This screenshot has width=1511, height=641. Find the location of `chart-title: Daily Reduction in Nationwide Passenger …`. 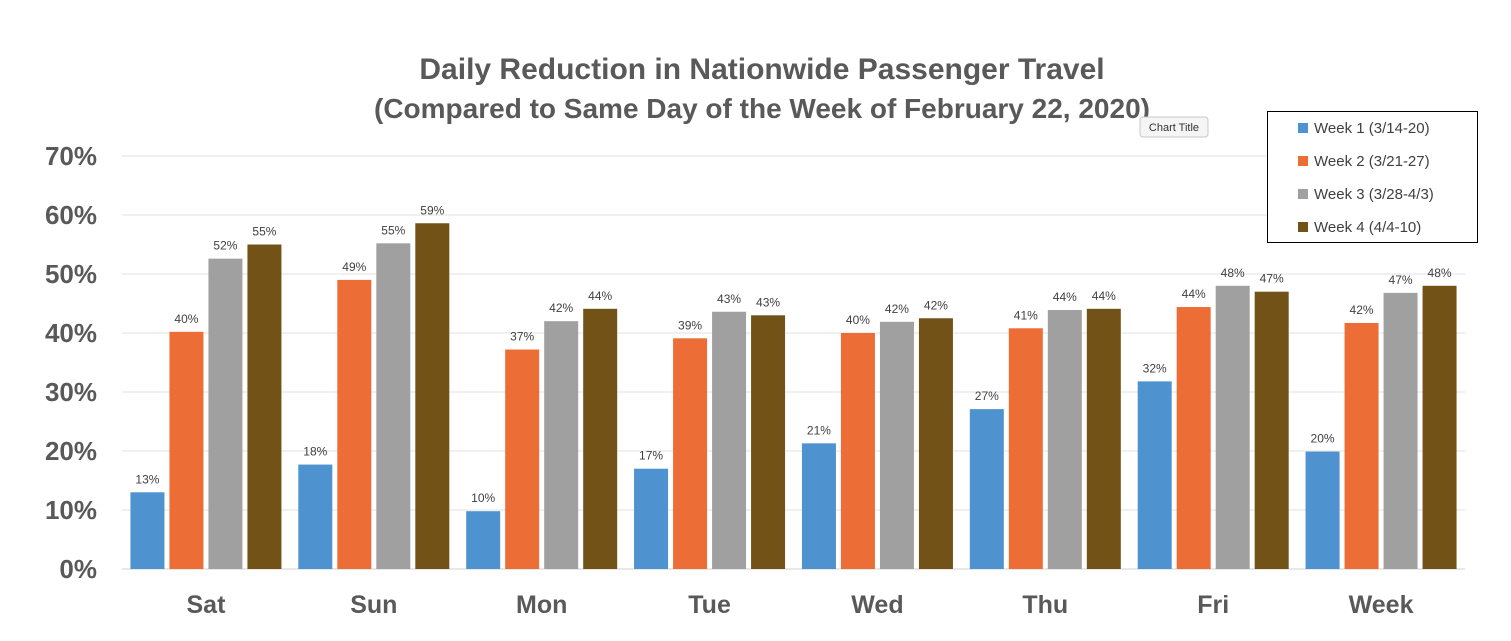

chart-title: Daily Reduction in Nationwide Passenger … is located at coordinates (761, 69).